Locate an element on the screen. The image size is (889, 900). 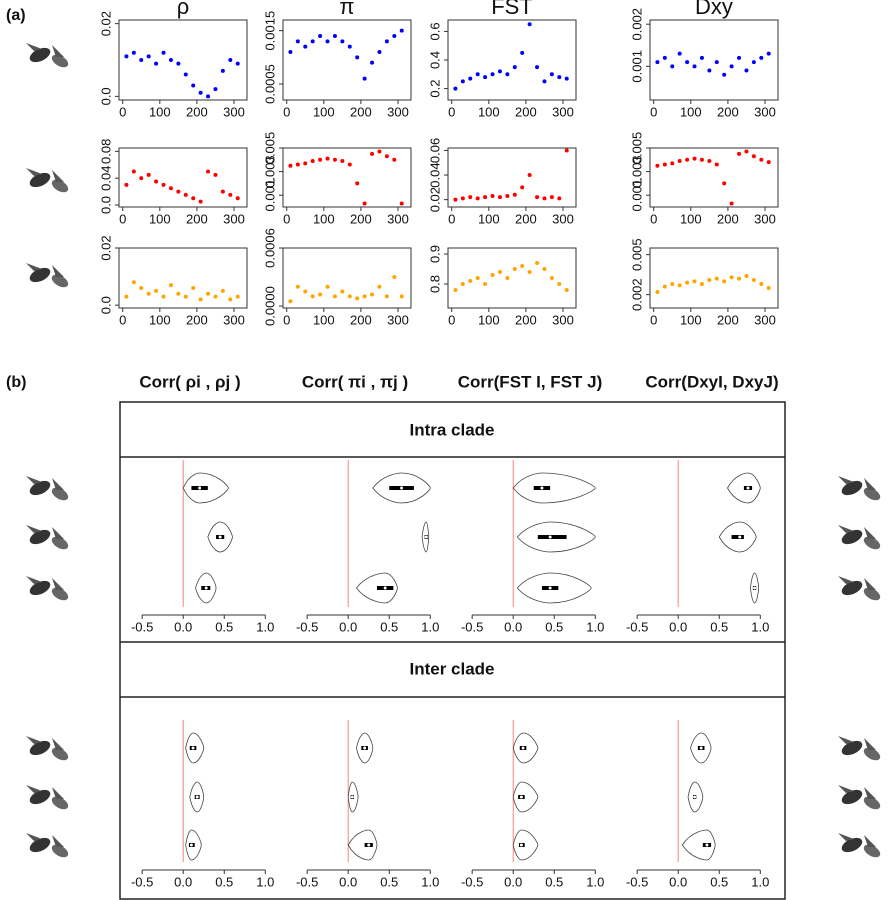
panel-title: π is located at coordinates (346, 9).